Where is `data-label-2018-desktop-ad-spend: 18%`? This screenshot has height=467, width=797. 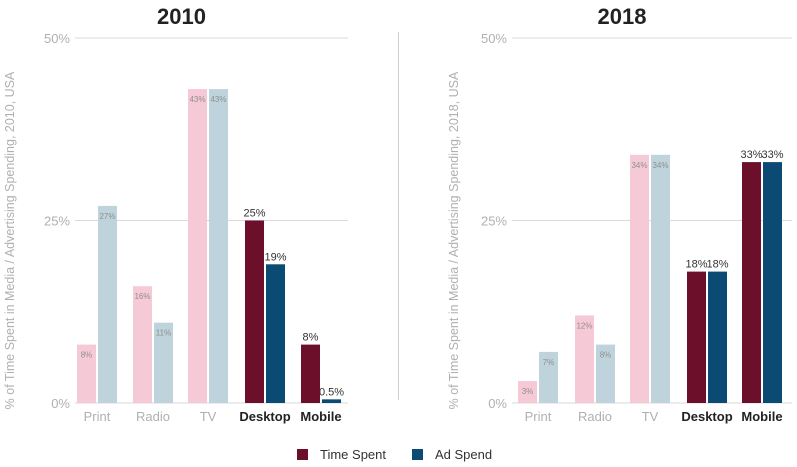
data-label-2018-desktop-ad-spend: 18% is located at coordinates (717, 265).